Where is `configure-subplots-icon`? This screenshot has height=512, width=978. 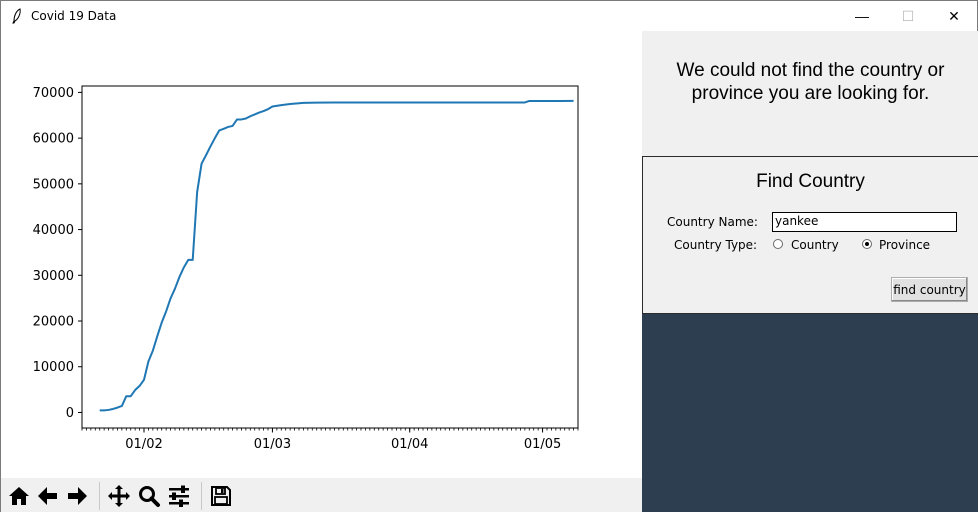 configure-subplots-icon is located at coordinates (179, 496).